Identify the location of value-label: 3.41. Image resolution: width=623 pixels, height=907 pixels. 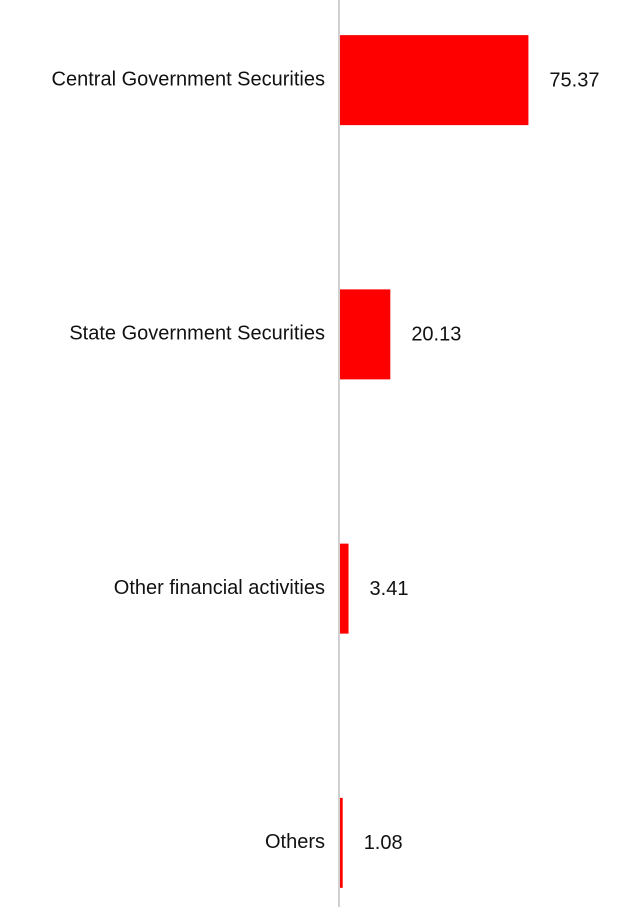
(389, 589).